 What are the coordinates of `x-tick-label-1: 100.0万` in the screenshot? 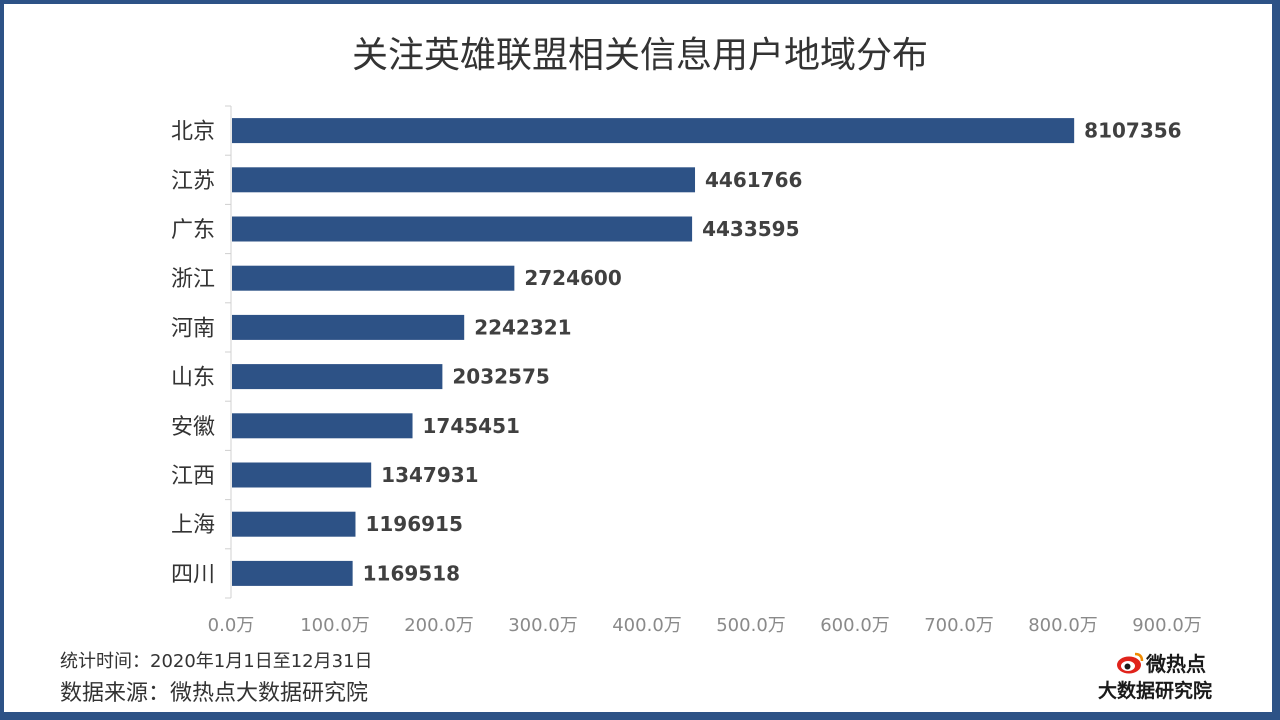 It's located at (335, 625).